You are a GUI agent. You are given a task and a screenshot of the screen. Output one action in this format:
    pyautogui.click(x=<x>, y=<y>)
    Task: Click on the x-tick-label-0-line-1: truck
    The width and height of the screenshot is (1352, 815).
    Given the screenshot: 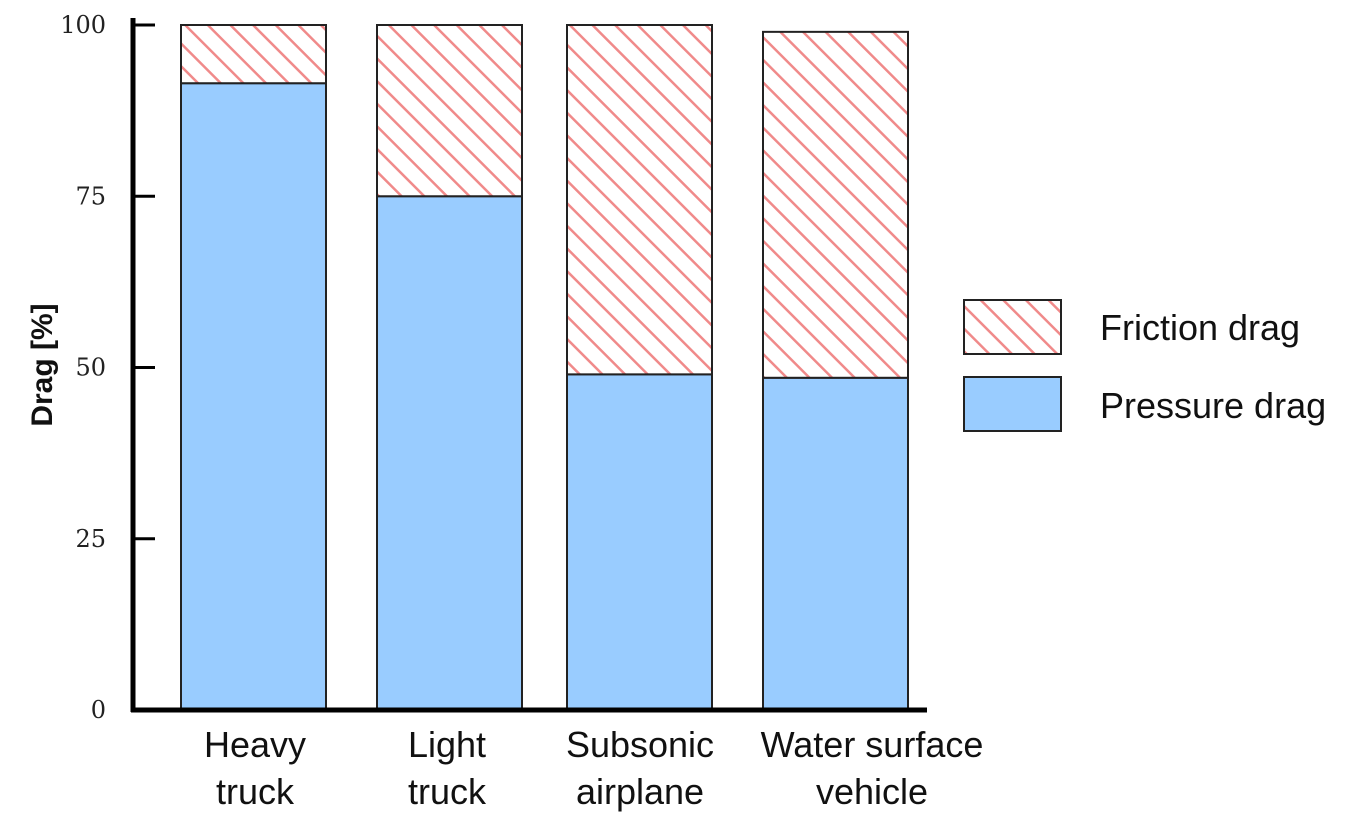 What is the action you would take?
    pyautogui.click(x=255, y=791)
    